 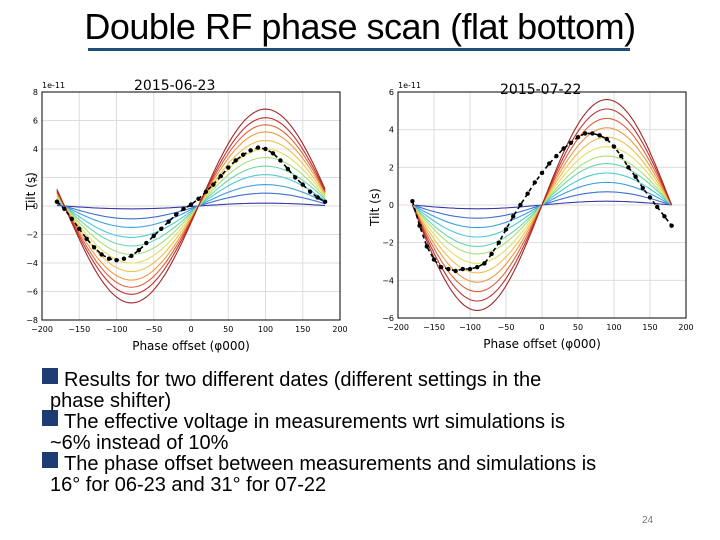 What do you see at coordinates (359, 49) in the screenshot?
I see `title-underline` at bounding box center [359, 49].